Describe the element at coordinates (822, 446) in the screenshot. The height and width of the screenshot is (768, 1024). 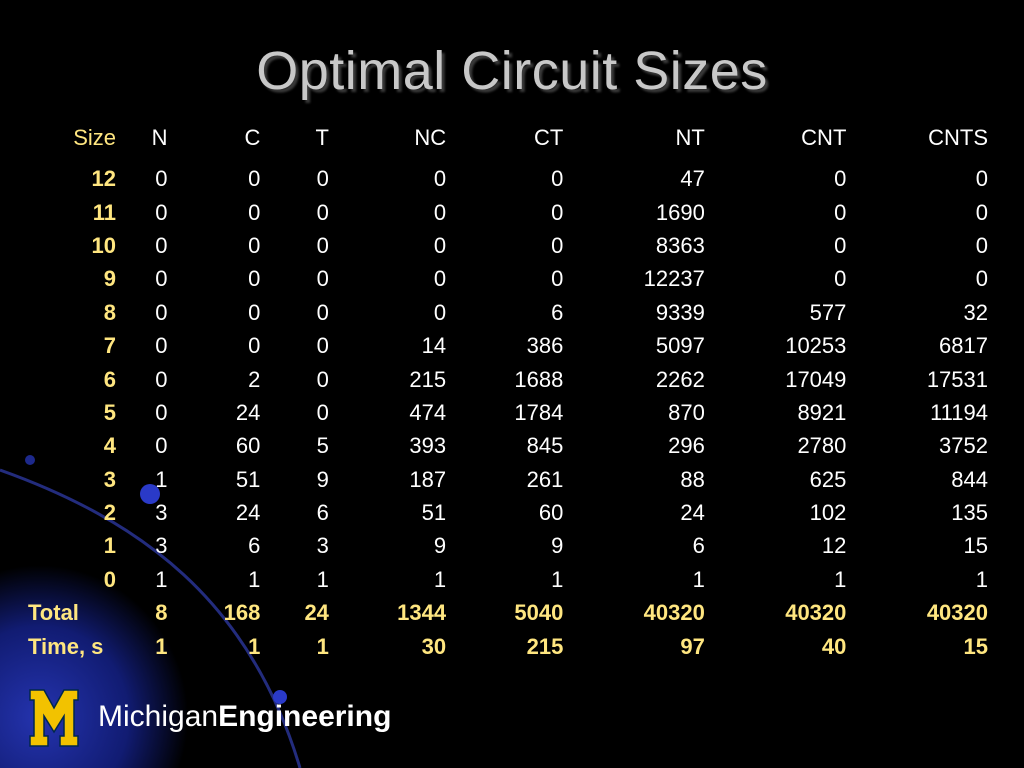
I see `table-cell: 2780` at that location.